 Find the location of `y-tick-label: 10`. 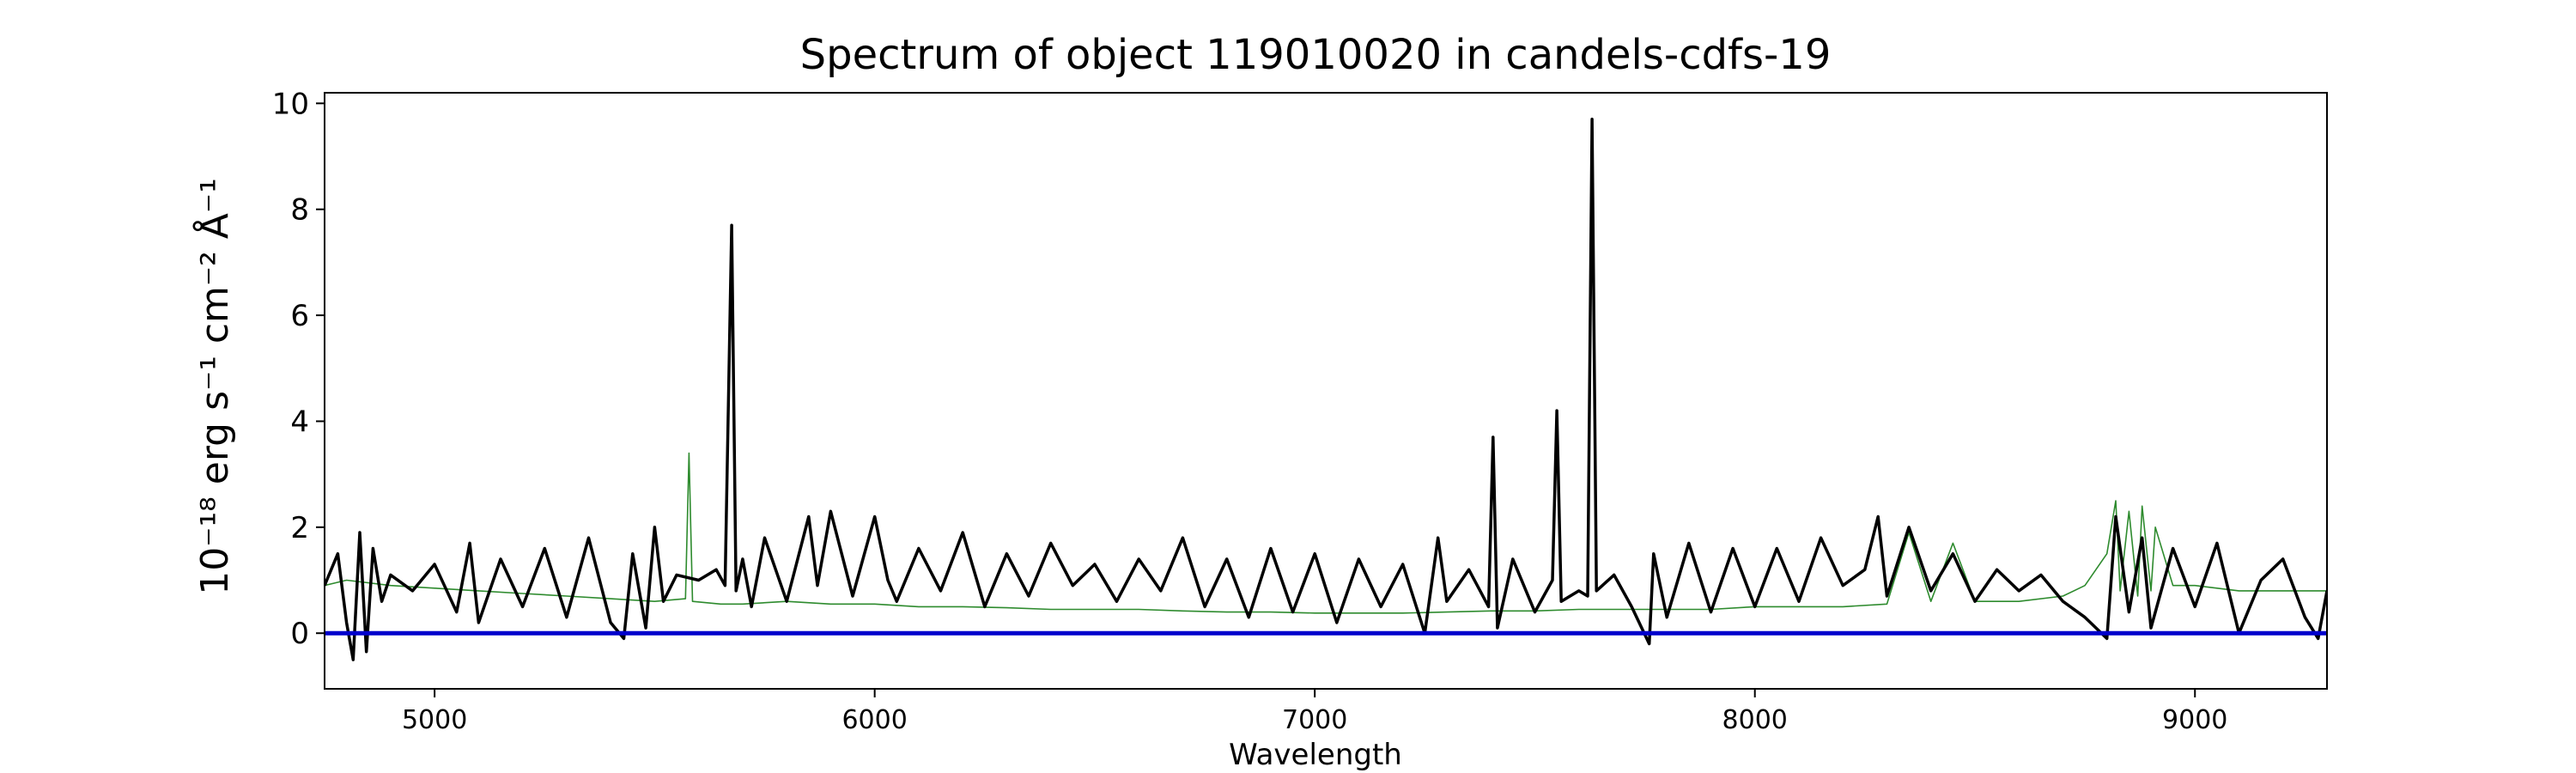

y-tick-label: 10 is located at coordinates (291, 104).